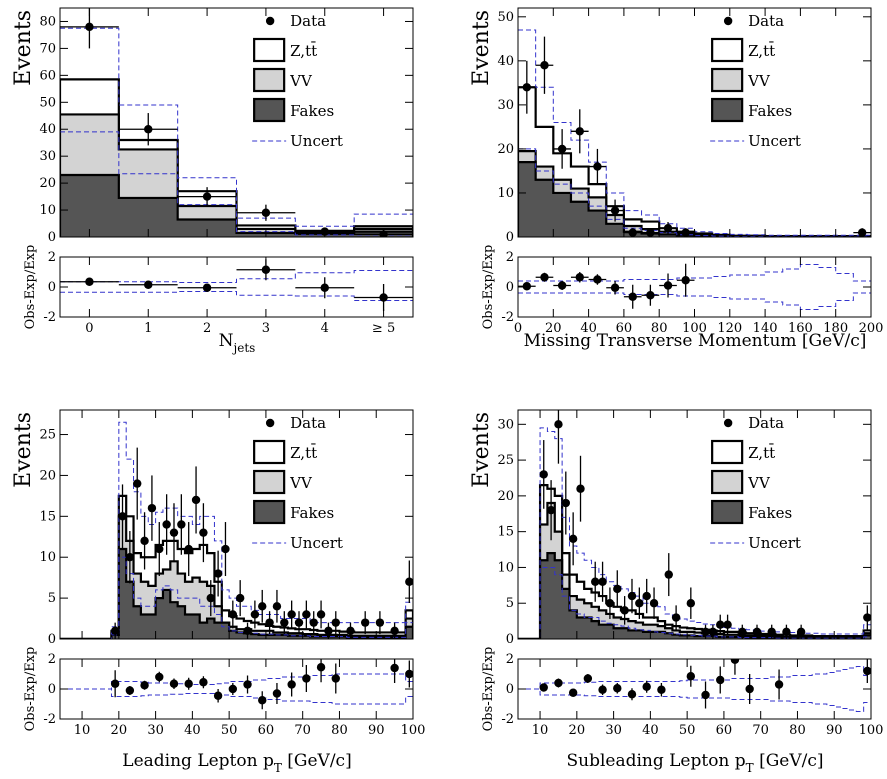  Describe the element at coordinates (505, 105) in the screenshot. I see `y-tick-label: 30` at that location.